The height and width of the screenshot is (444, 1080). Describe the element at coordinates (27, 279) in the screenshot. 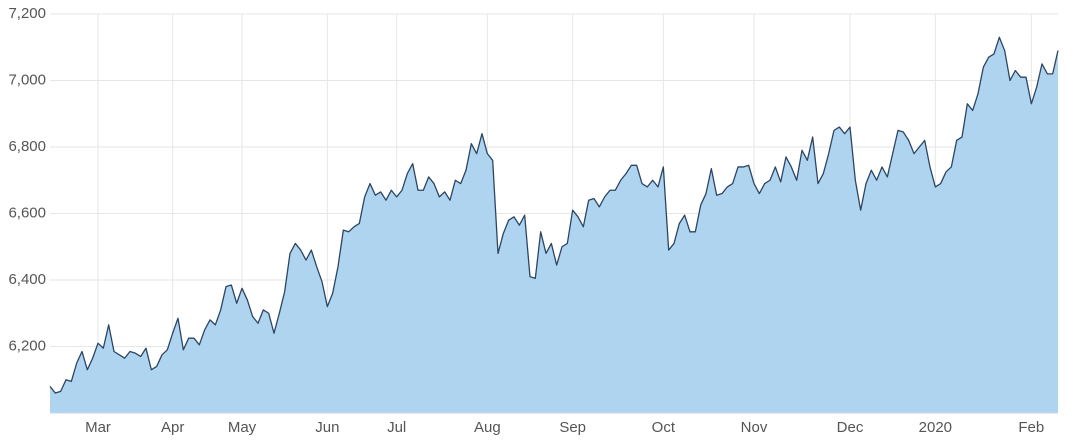

I see `y-tick-label: 6,400` at that location.